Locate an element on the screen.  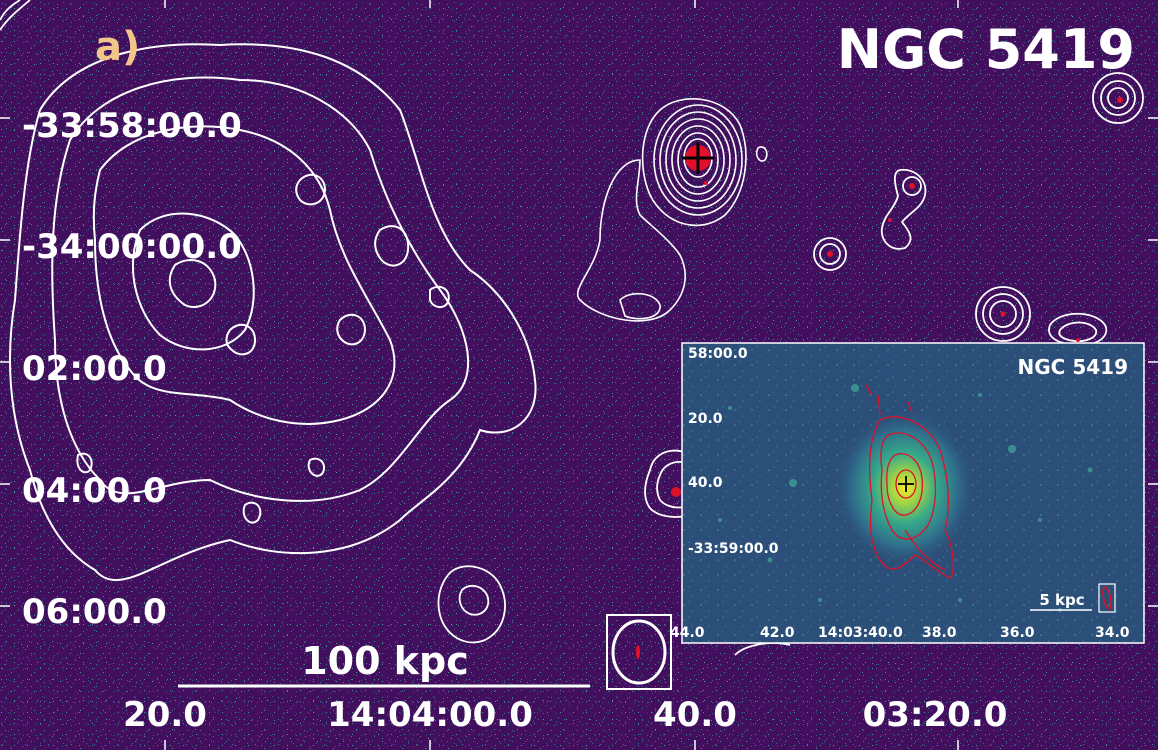
inset-cross-marker is located at coordinates (906, 484).